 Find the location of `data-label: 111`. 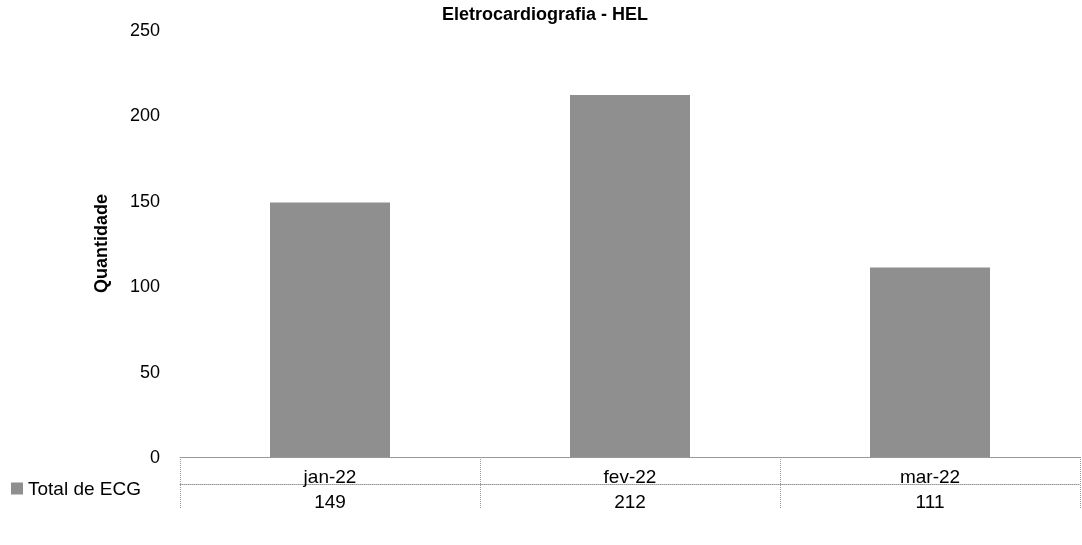

data-label: 111 is located at coordinates (930, 501).